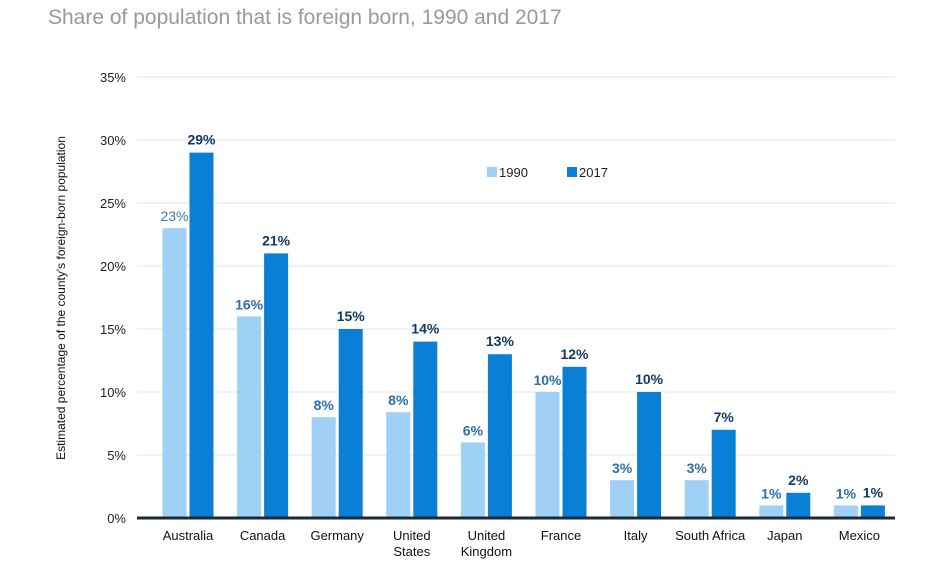 This screenshot has height=584, width=945. I want to click on data-label-1990: 10%, so click(547, 380).